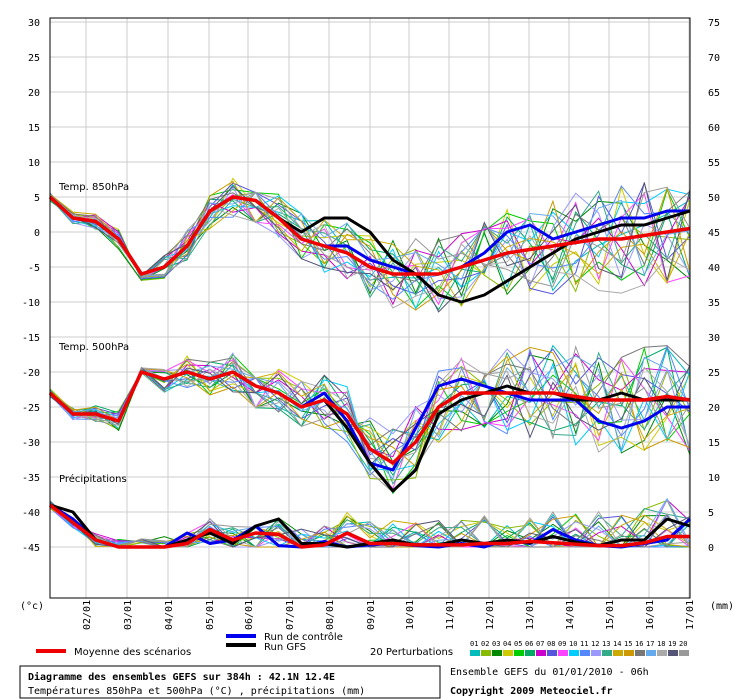 The image size is (740, 700). Describe the element at coordinates (570, 615) in the screenshot. I see `x-tick-label: 14/01` at that location.